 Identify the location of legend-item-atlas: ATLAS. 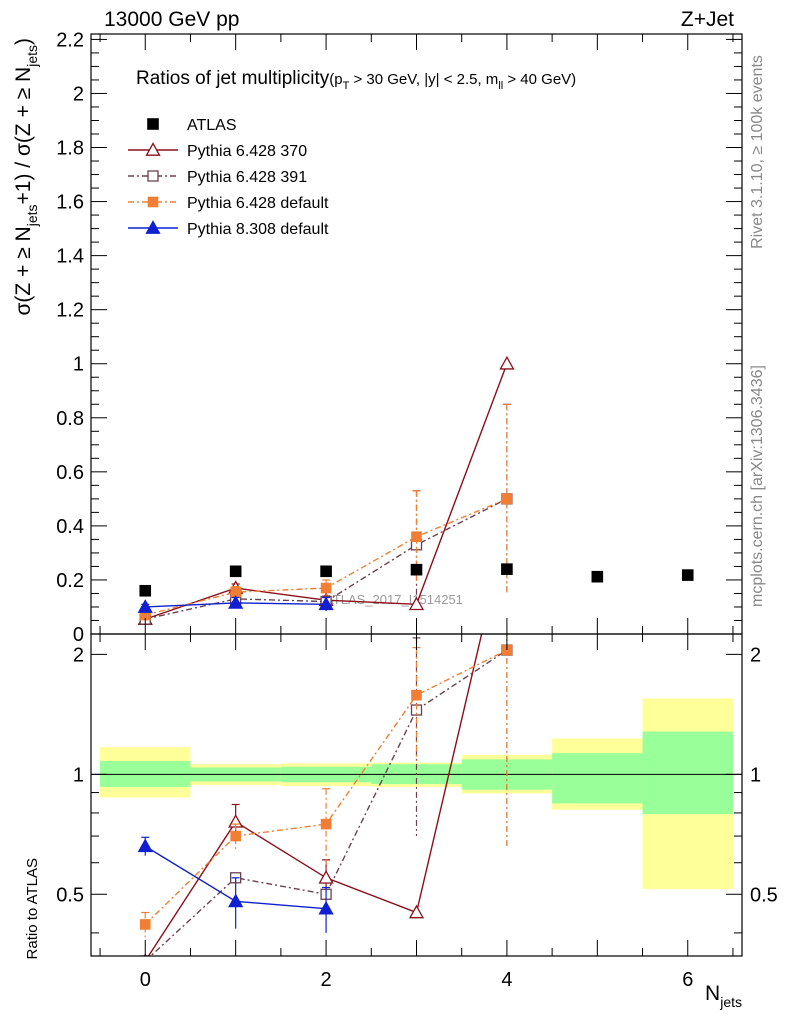
(192, 125).